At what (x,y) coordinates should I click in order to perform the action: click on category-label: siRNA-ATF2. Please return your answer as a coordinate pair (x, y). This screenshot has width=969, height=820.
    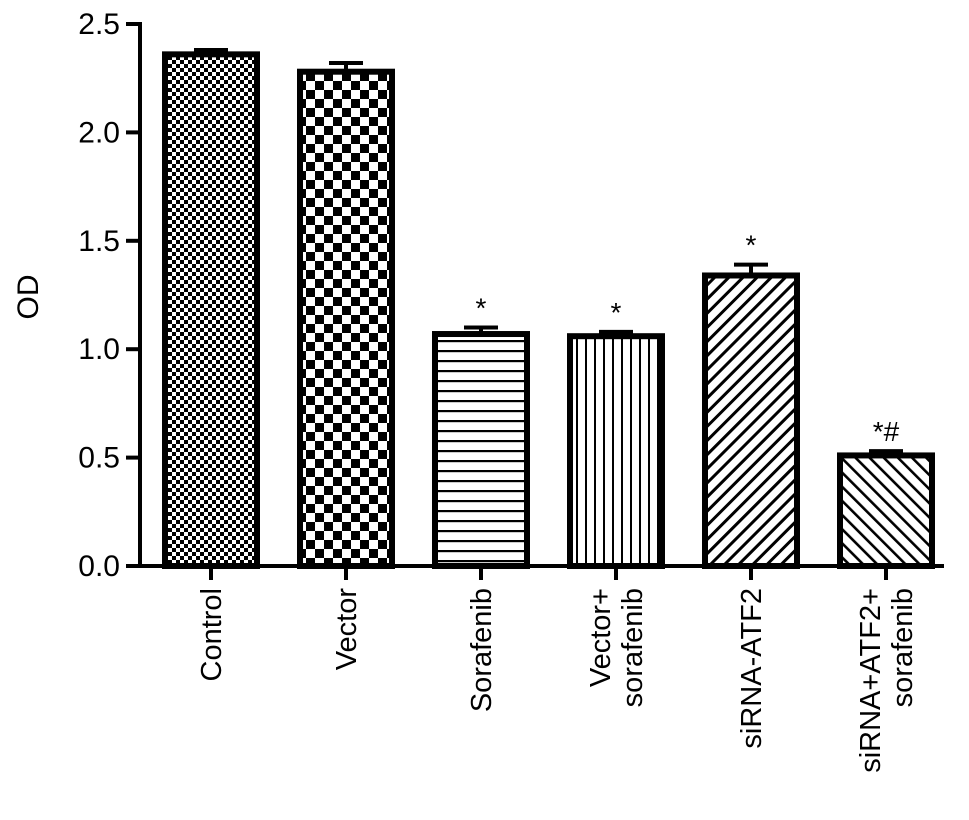
    Looking at the image, I should click on (752, 668).